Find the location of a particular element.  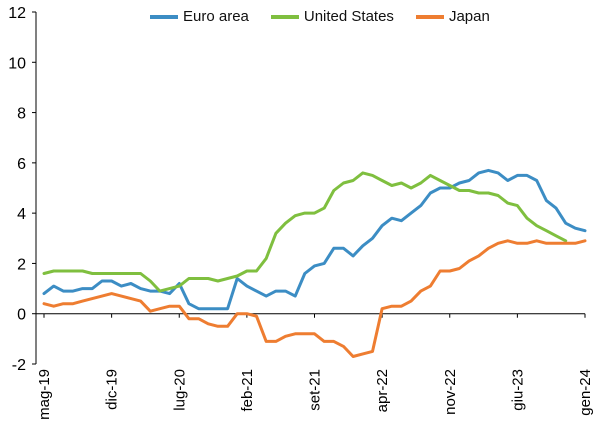

legend-swatch-united-states is located at coordinates (284, 16).